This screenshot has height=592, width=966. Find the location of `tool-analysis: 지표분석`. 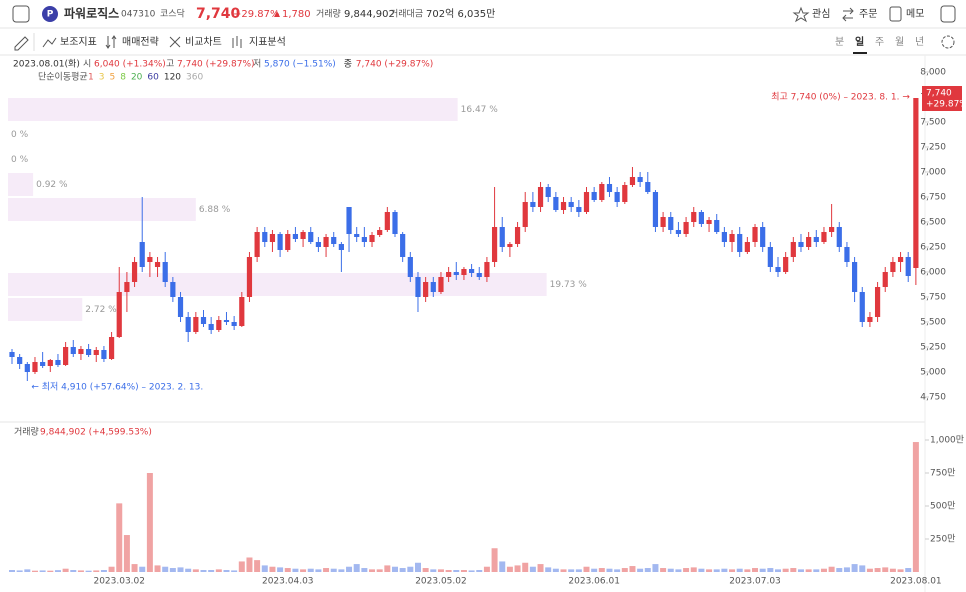

tool-analysis: 지표분석 is located at coordinates (267, 42).